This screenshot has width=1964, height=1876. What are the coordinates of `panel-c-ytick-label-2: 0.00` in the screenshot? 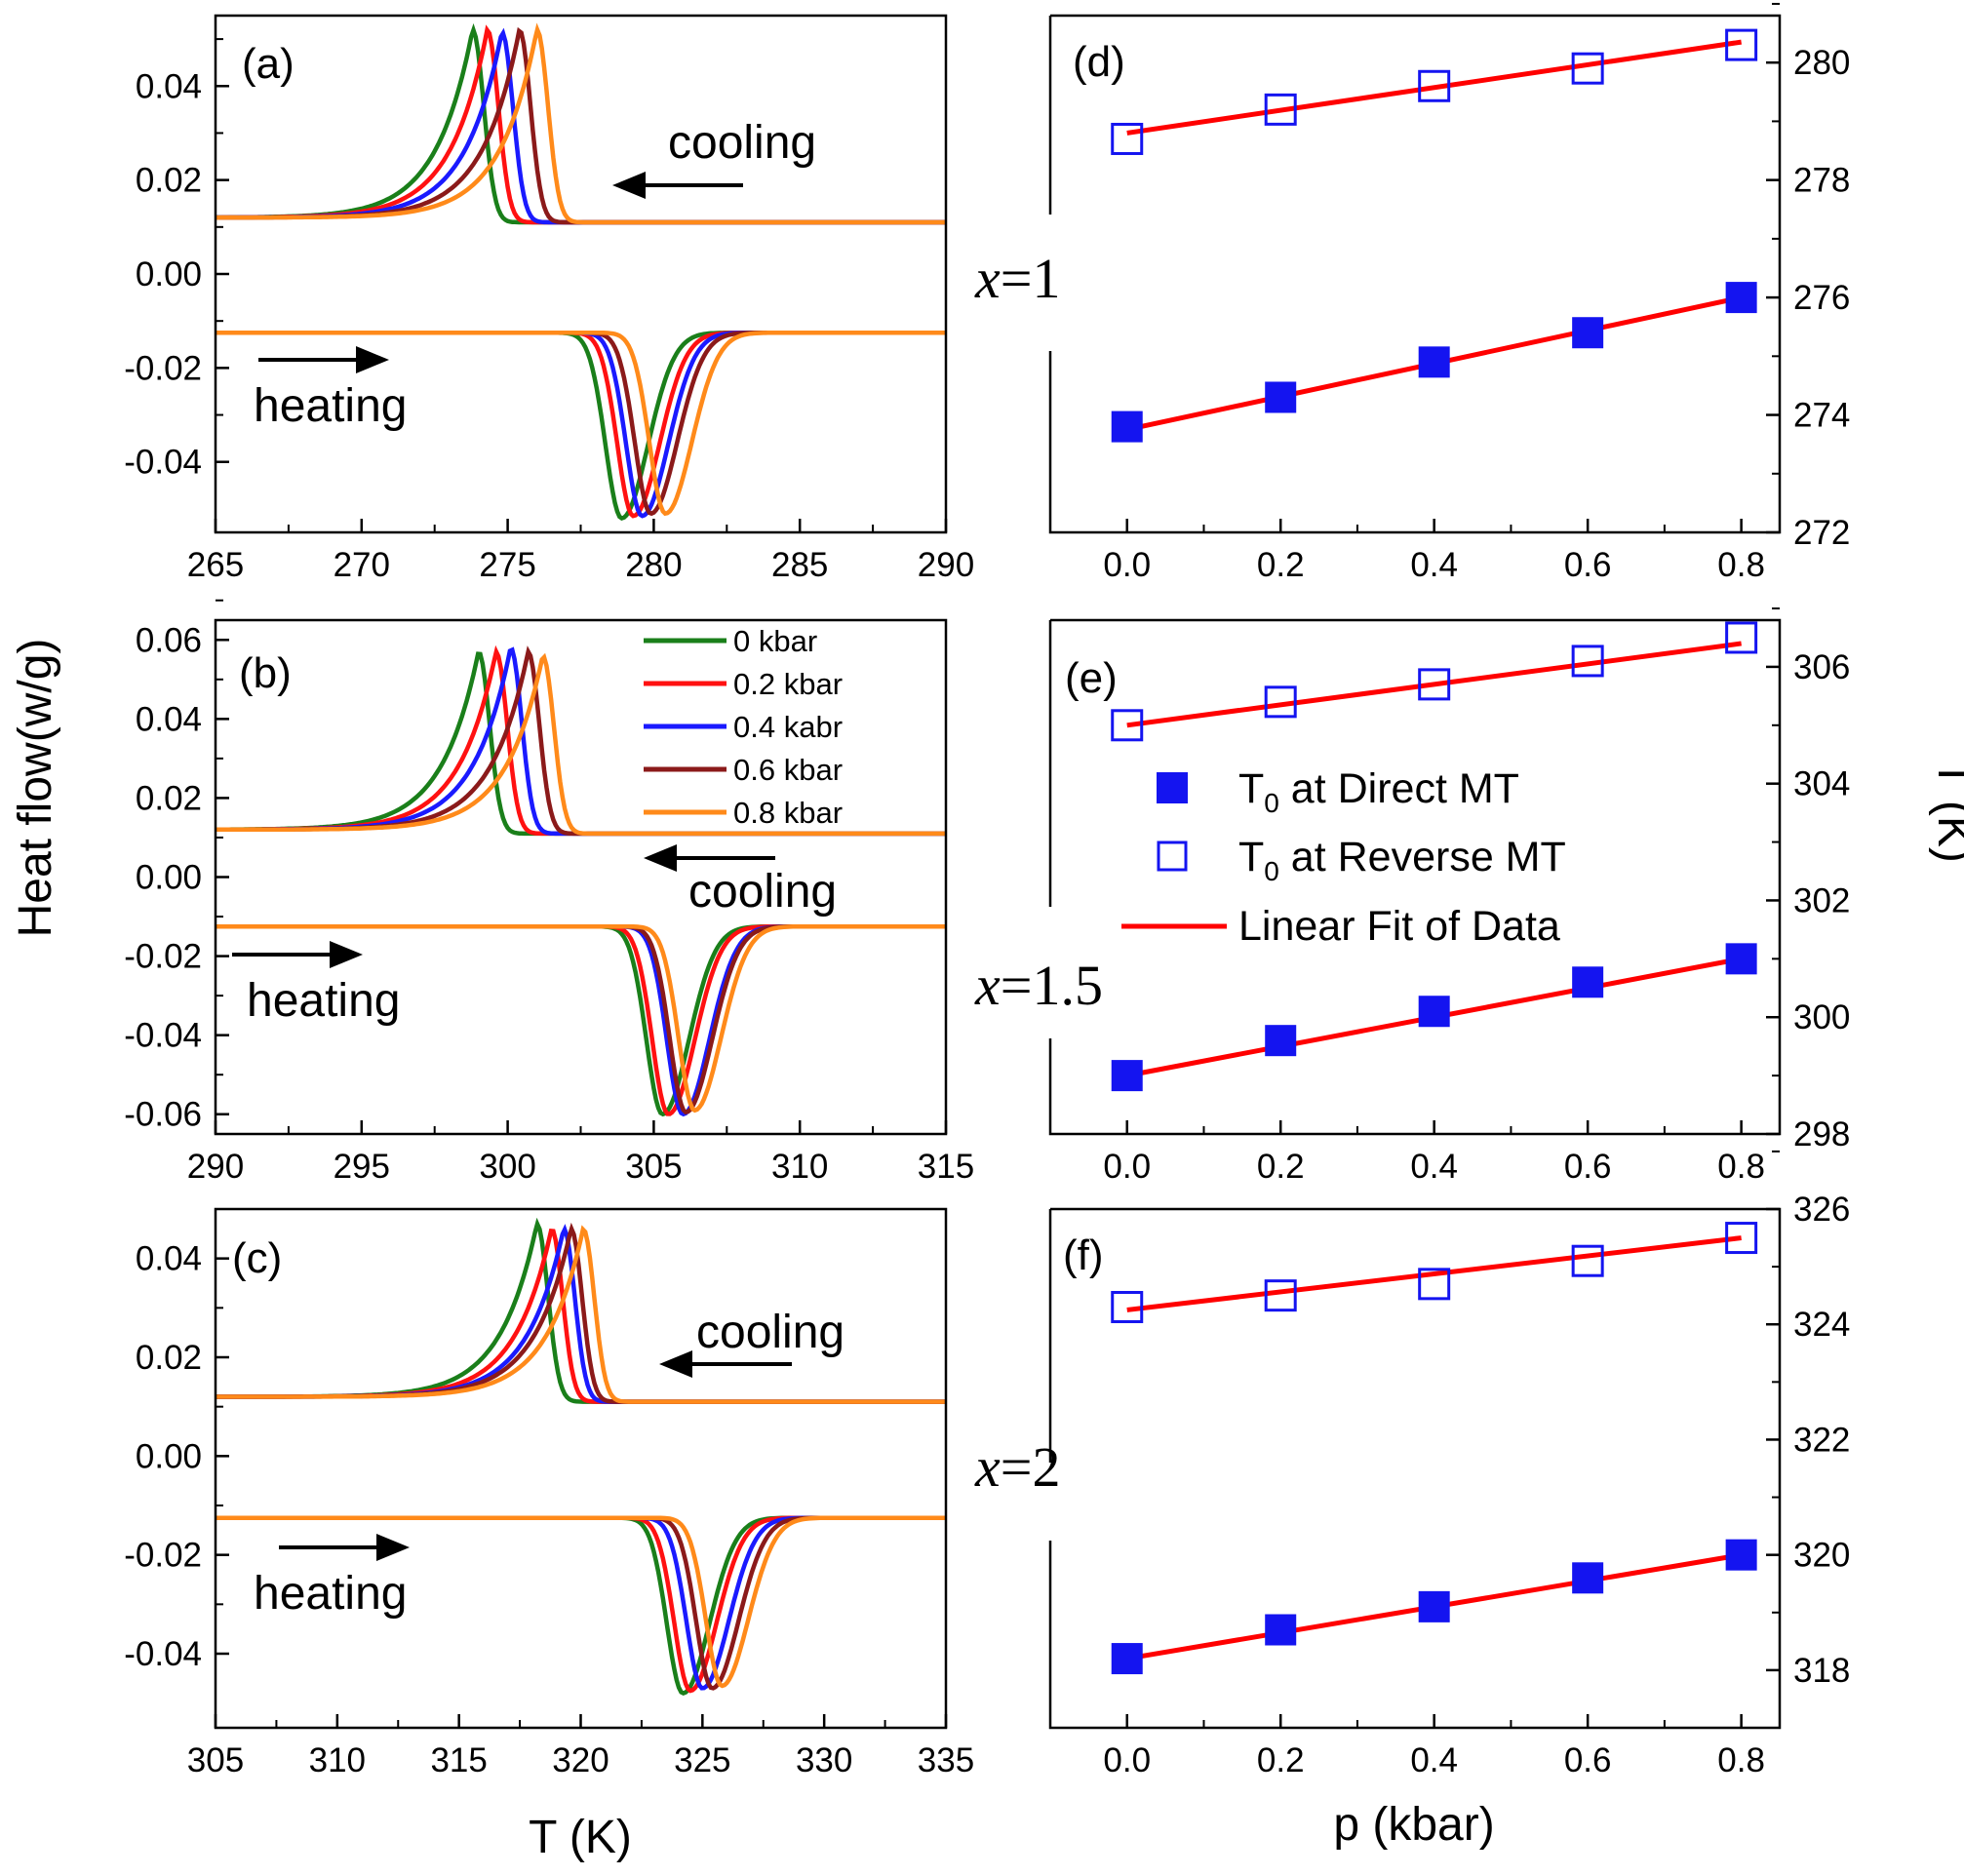 It's located at (169, 1456).